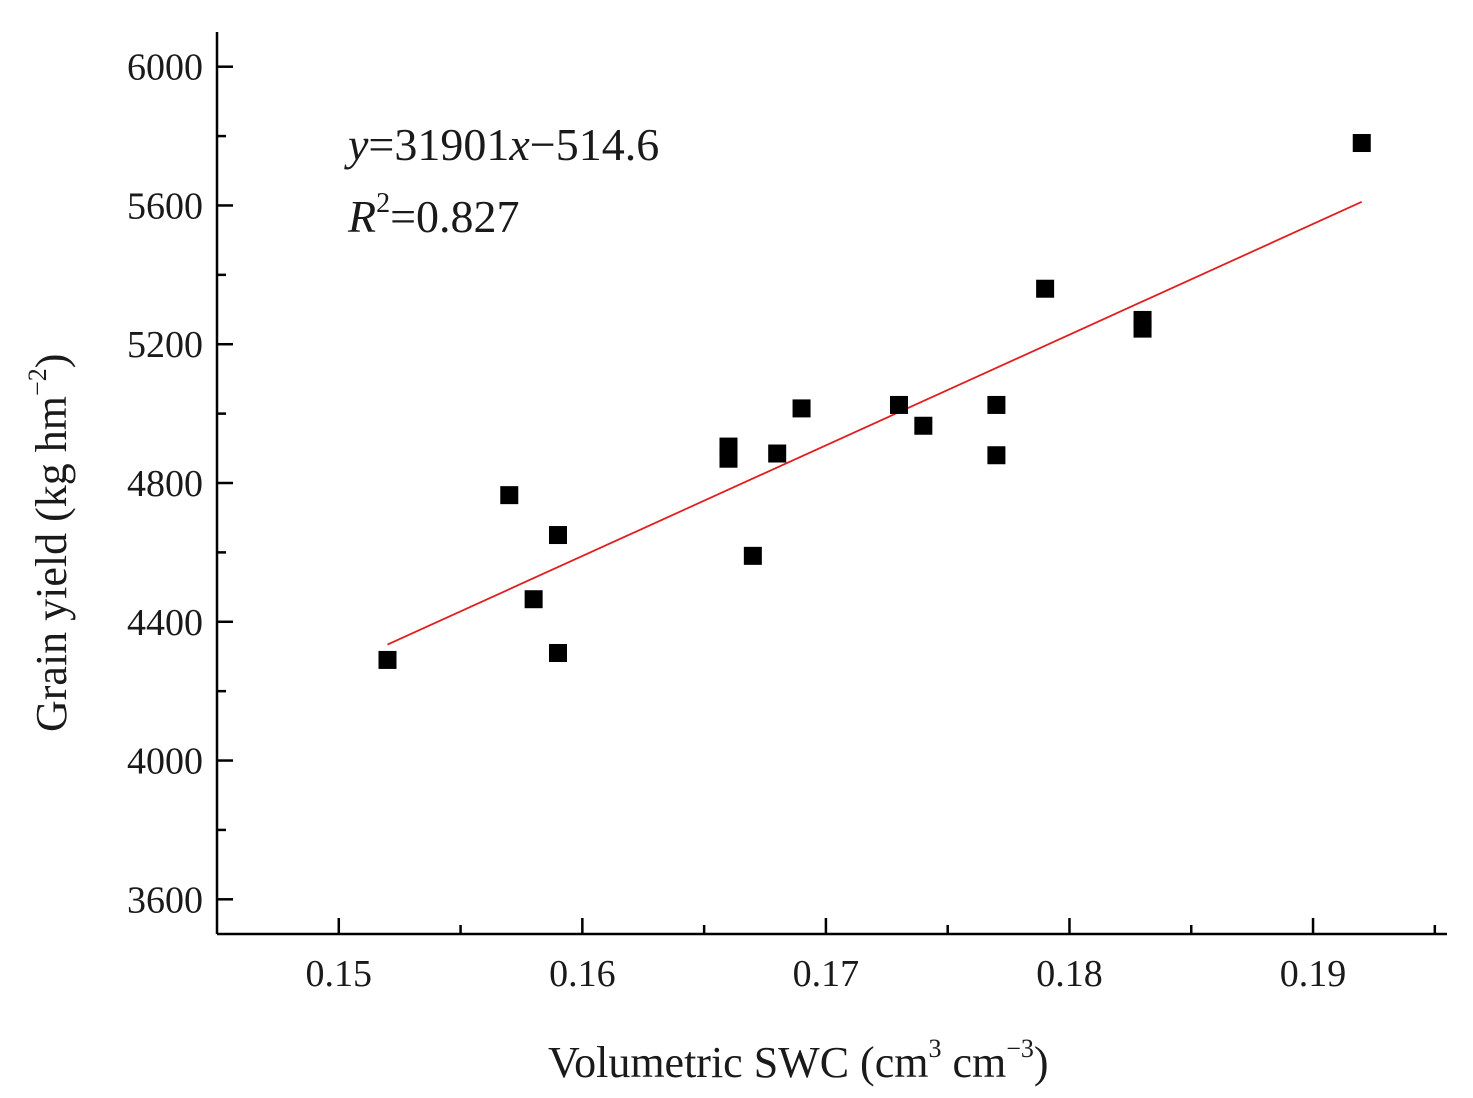 The width and height of the screenshot is (1473, 1098). I want to click on y-tick-label: 4400, so click(165, 623).